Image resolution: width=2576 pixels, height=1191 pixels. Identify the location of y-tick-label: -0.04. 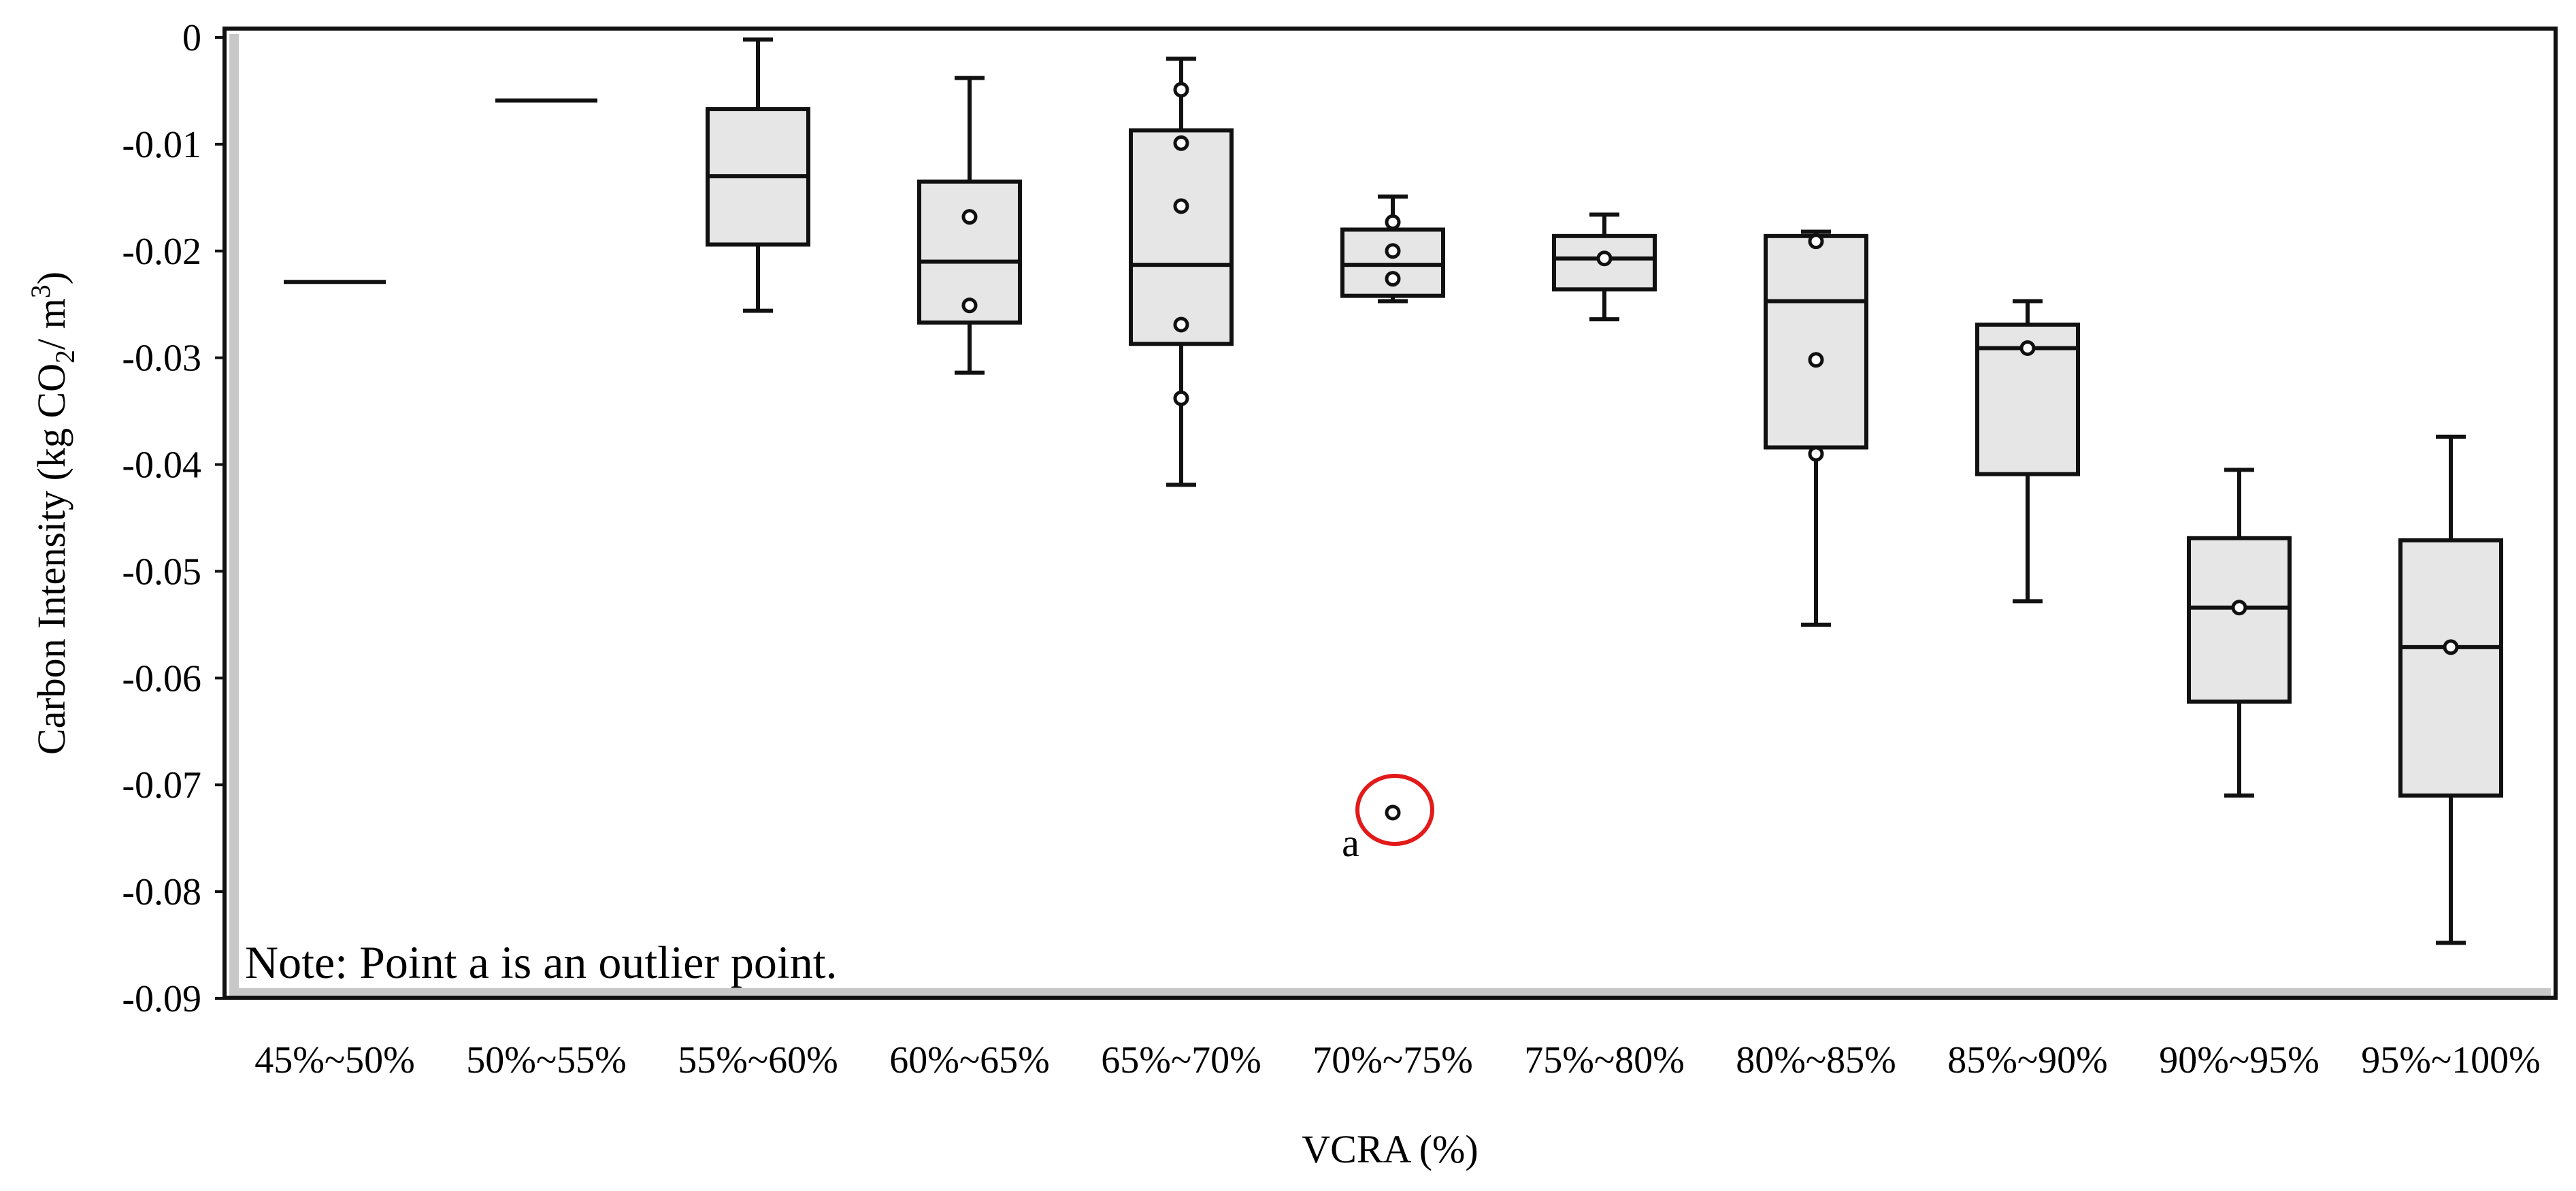
(161, 465).